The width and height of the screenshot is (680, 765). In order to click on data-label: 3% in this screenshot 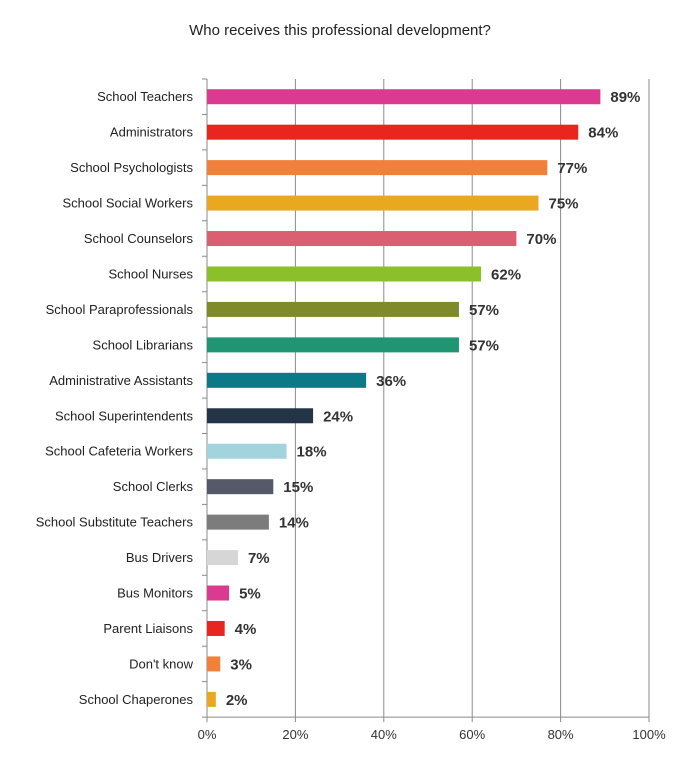, I will do `click(241, 664)`.